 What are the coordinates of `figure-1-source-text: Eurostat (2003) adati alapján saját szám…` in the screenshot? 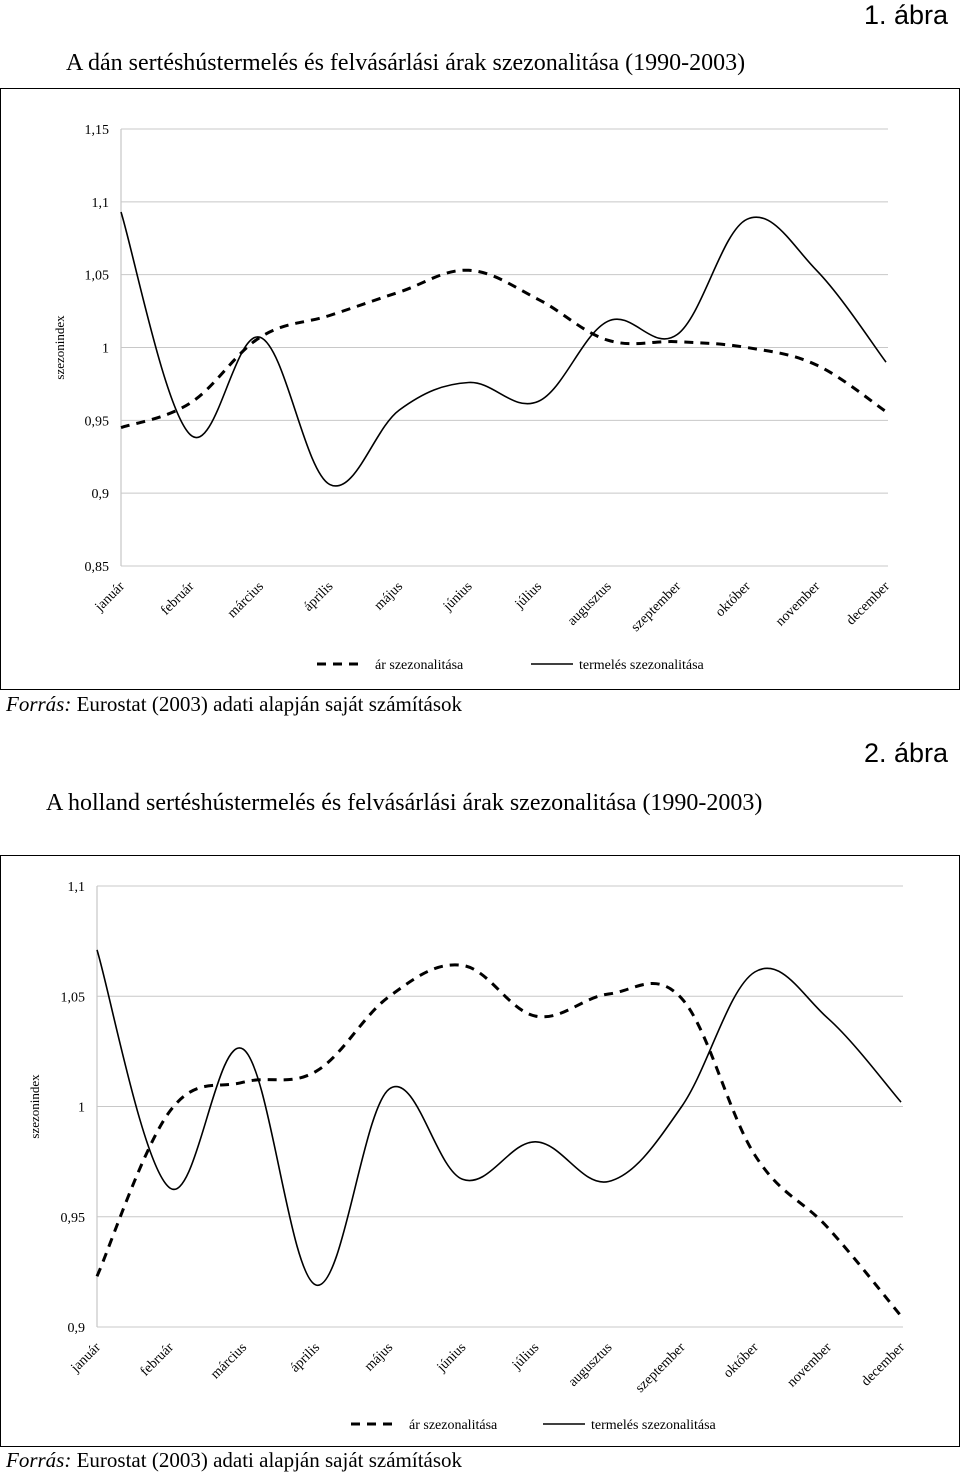 It's located at (267, 704).